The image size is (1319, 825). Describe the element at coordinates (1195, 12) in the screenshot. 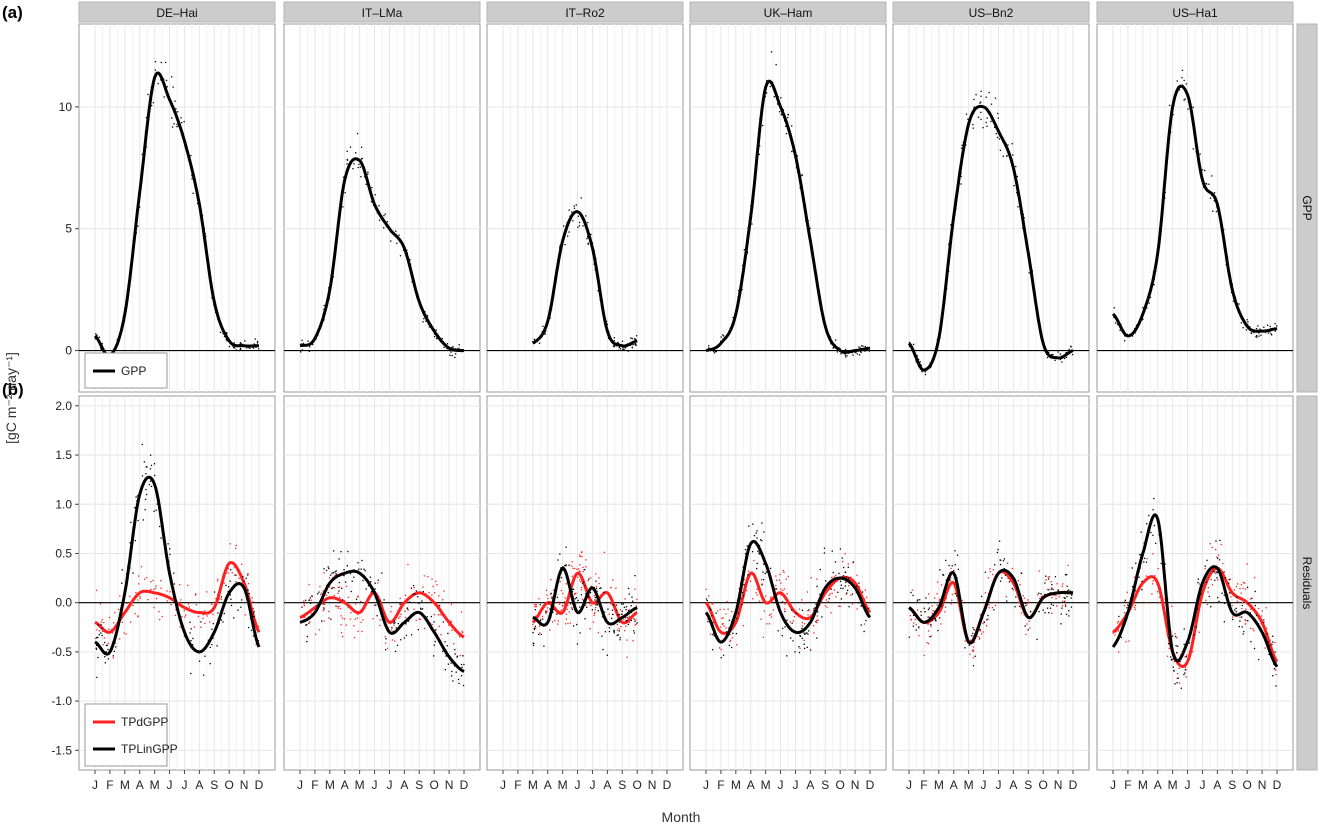

I see `site-strip-background` at that location.